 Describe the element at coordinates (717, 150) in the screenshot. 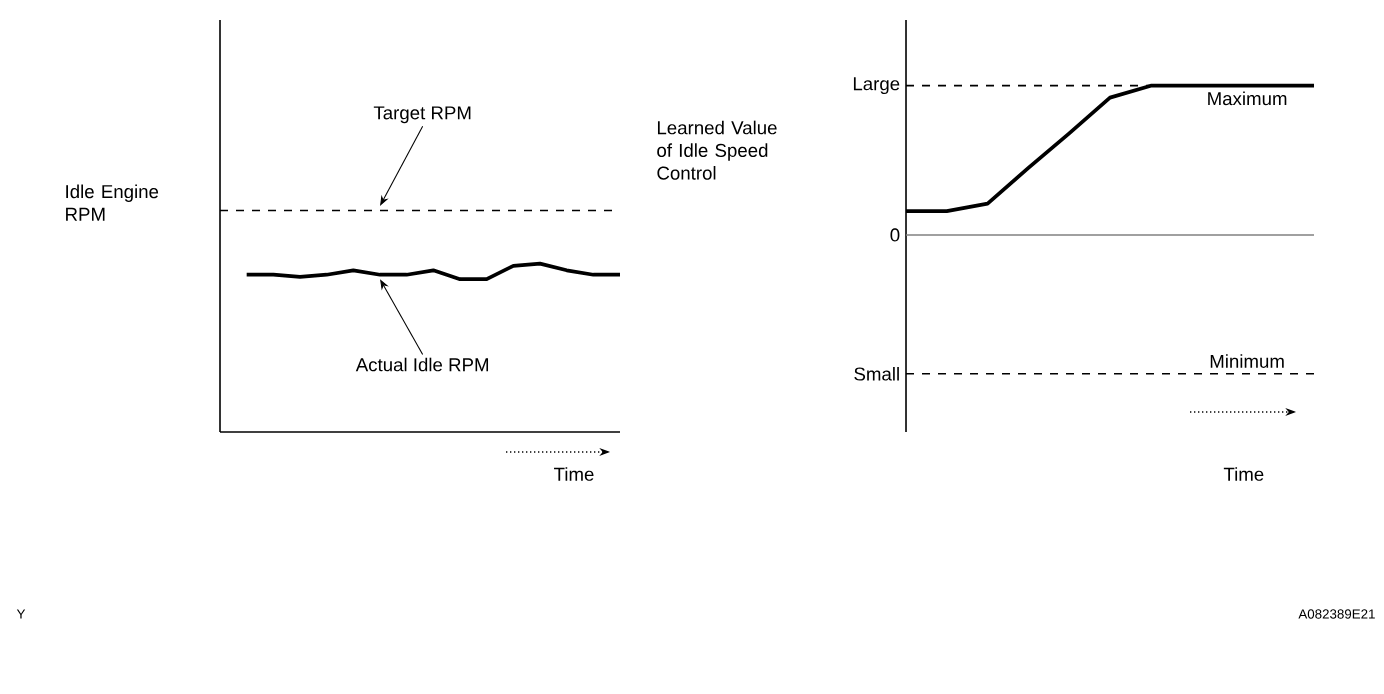

I see `y-axis-title: Learned Value of Idle Speed Control` at that location.